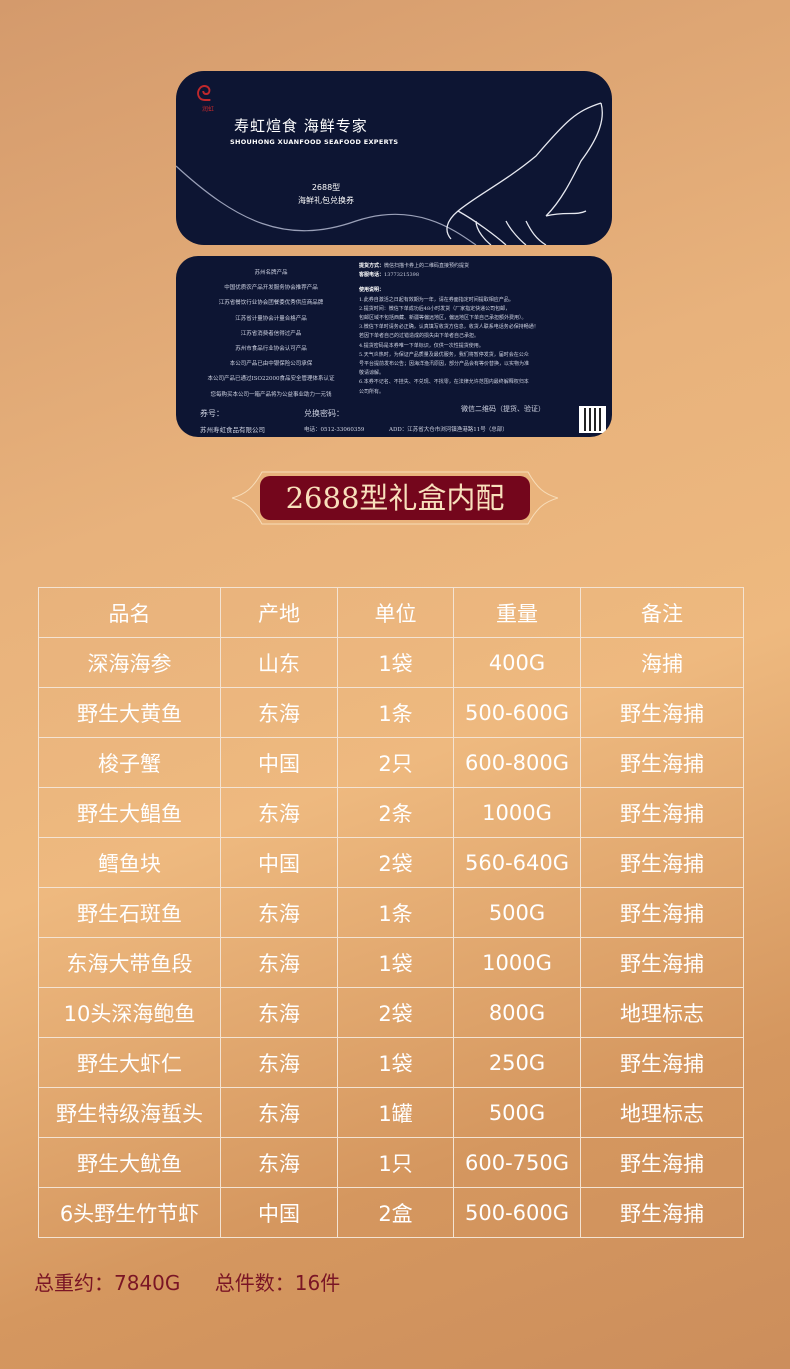 This screenshot has height=1369, width=790. What do you see at coordinates (372, 266) in the screenshot?
I see `pickup-label: 提货方式：` at bounding box center [372, 266].